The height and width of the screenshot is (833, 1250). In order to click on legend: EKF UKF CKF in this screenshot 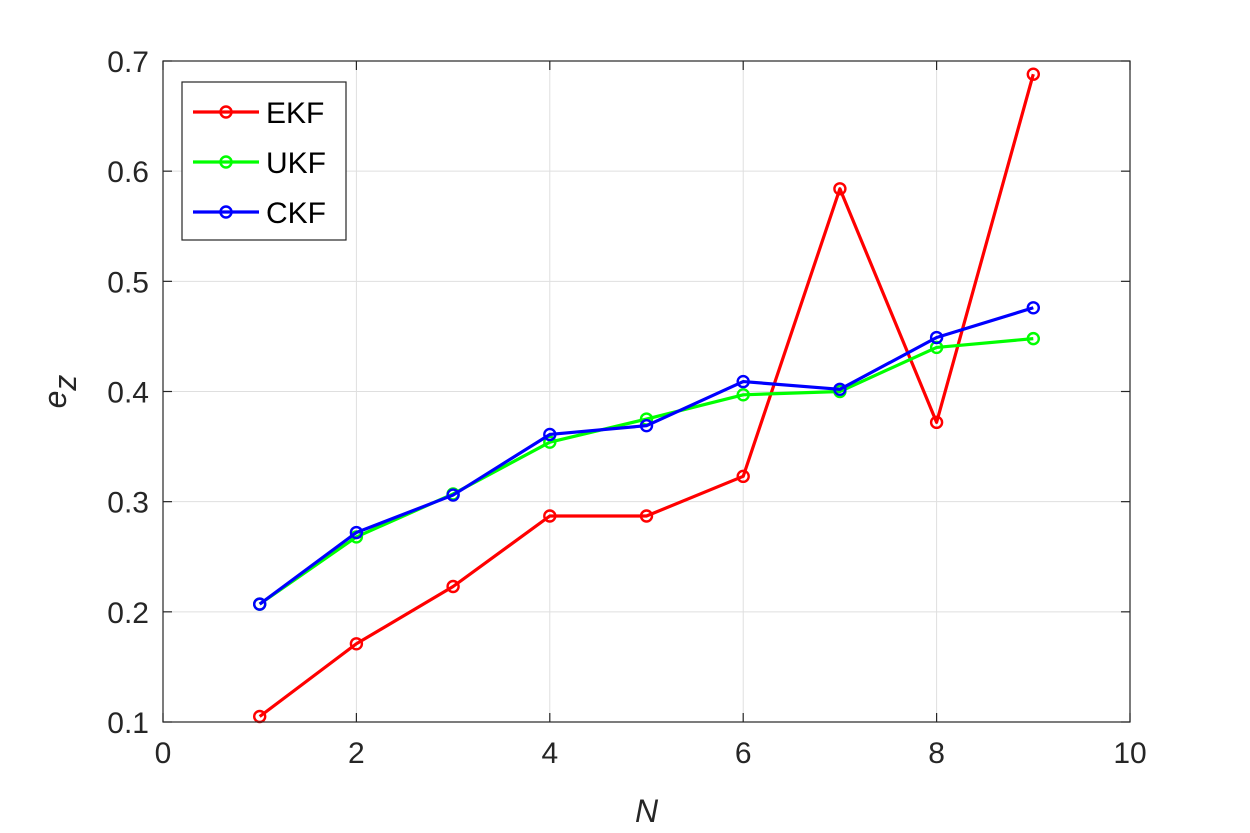, I will do `click(264, 161)`.